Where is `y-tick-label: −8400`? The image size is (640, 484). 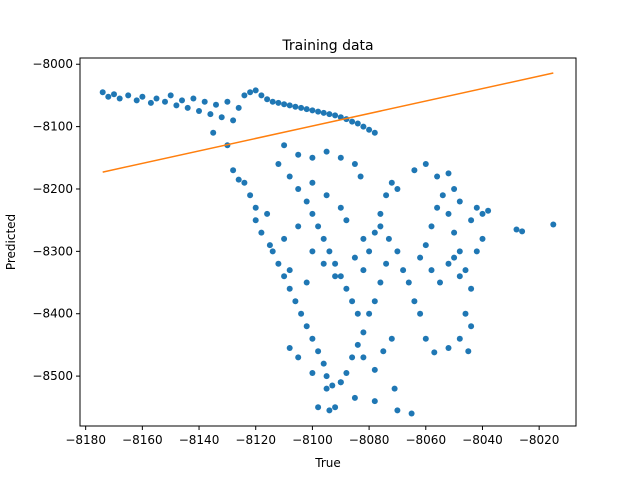 y-tick-label: −8400 is located at coordinates (52, 314).